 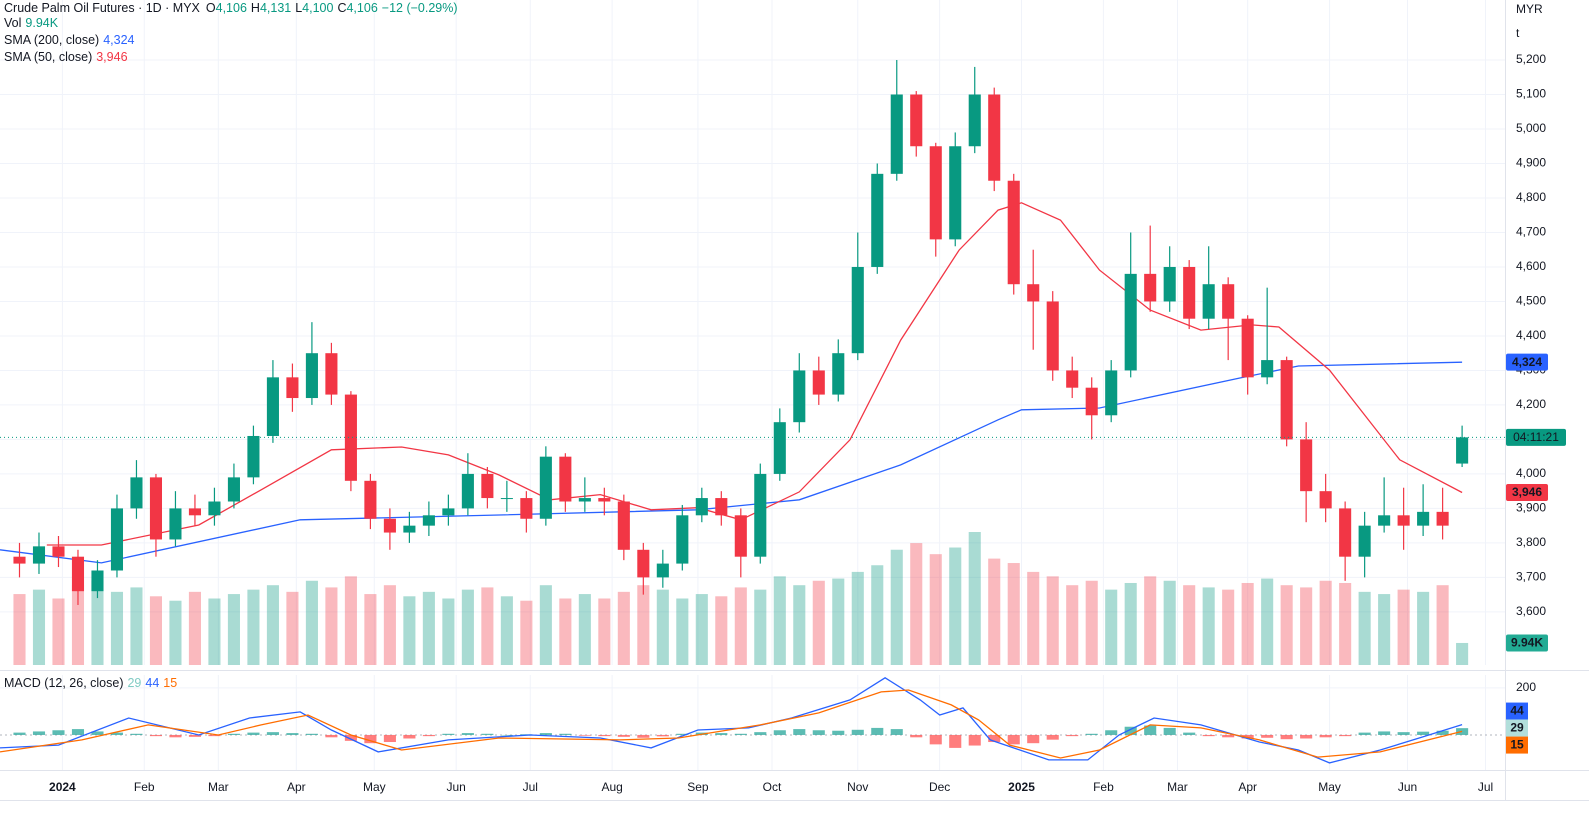 I want to click on x-tick-label: Aug, so click(x=611, y=787).